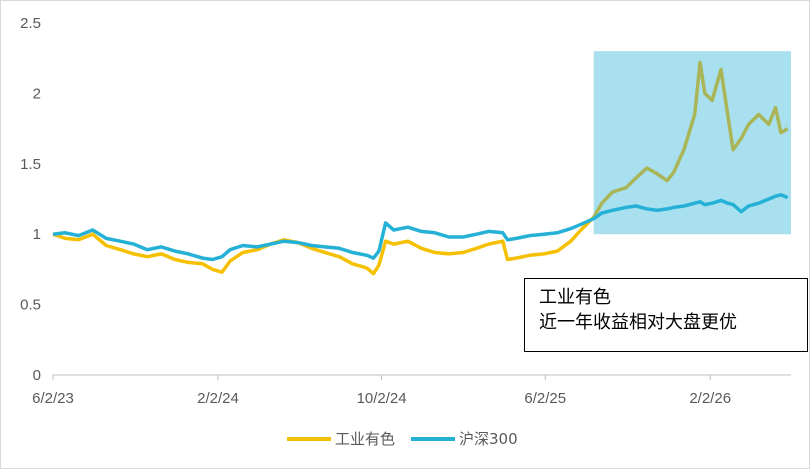  Describe the element at coordinates (37, 93) in the screenshot. I see `y-tick-label: 2` at that location.